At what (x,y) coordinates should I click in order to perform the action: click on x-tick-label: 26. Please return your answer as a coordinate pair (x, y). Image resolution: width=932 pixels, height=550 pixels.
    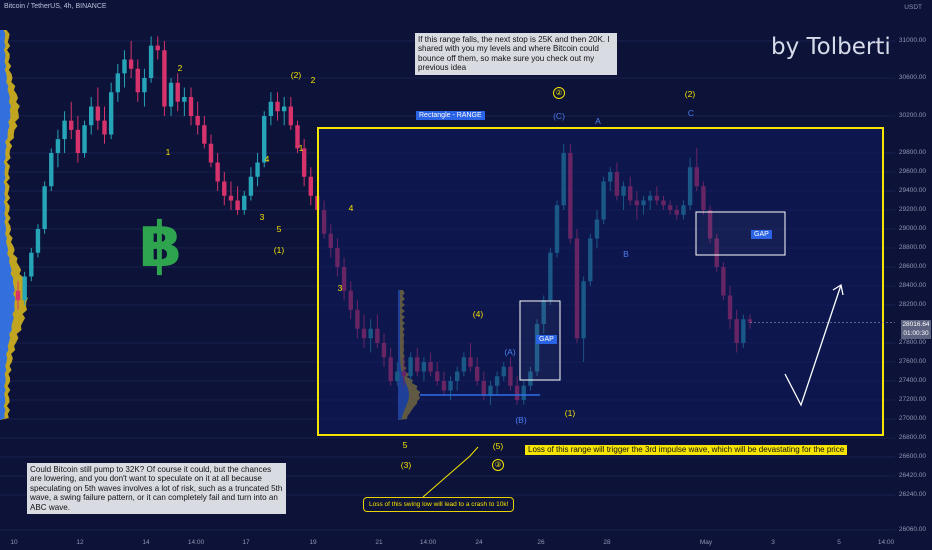
    Looking at the image, I should click on (541, 542).